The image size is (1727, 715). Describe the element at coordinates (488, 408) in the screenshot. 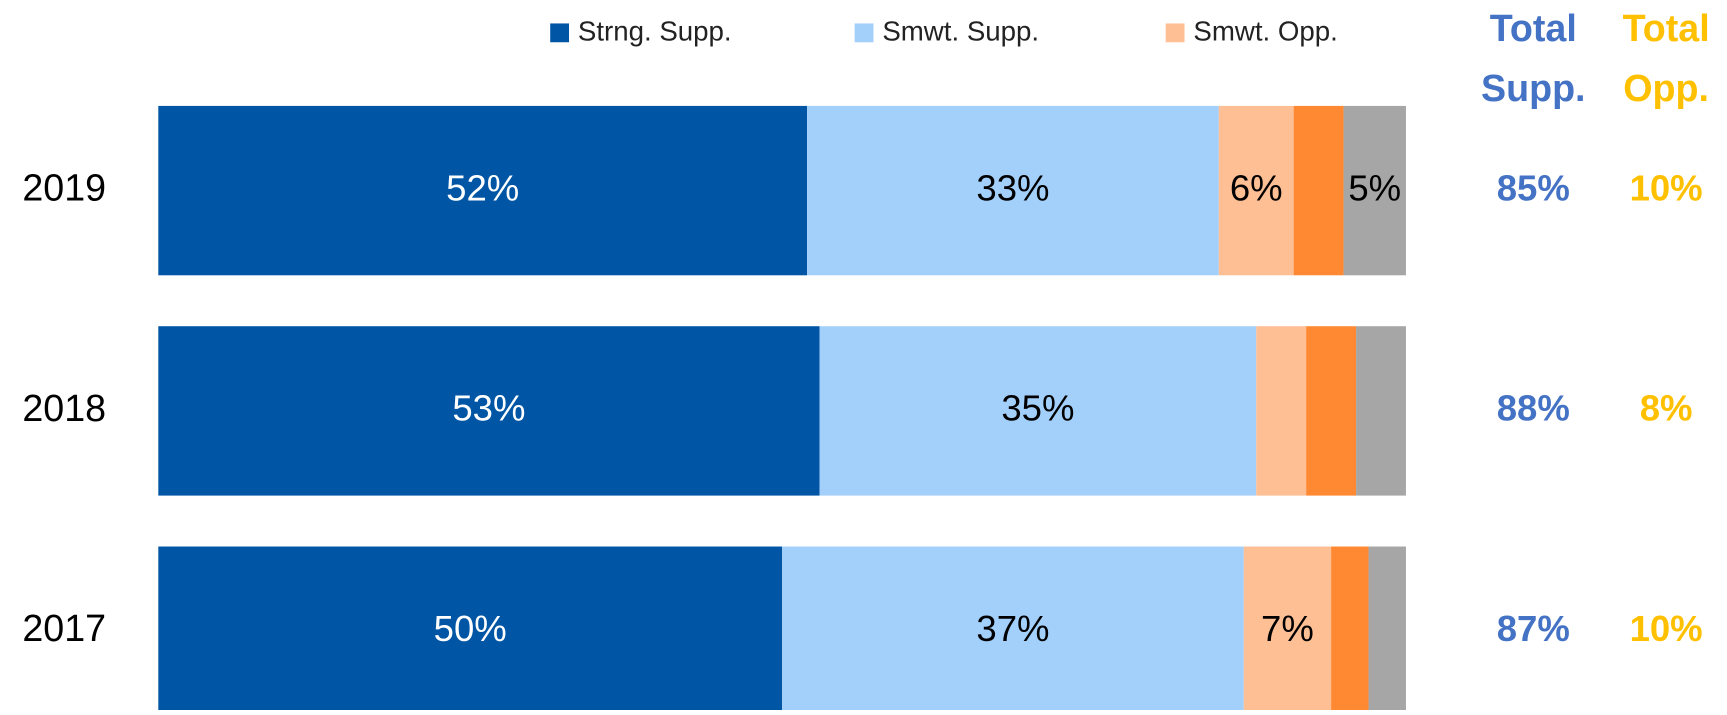

I see `data-label: 53%` at that location.